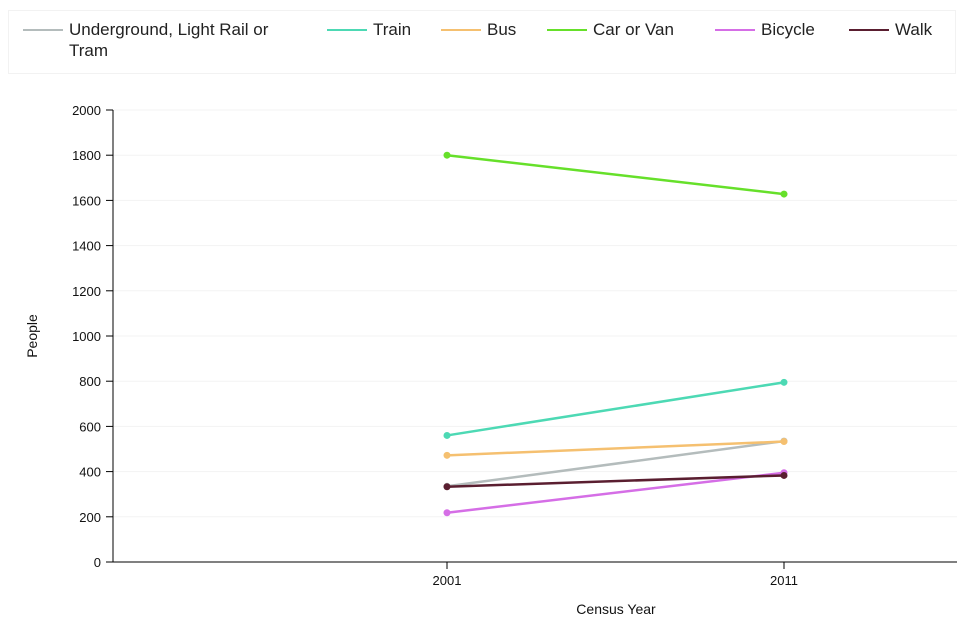 The height and width of the screenshot is (622, 957). I want to click on legend-swatch-bus, so click(461, 30).